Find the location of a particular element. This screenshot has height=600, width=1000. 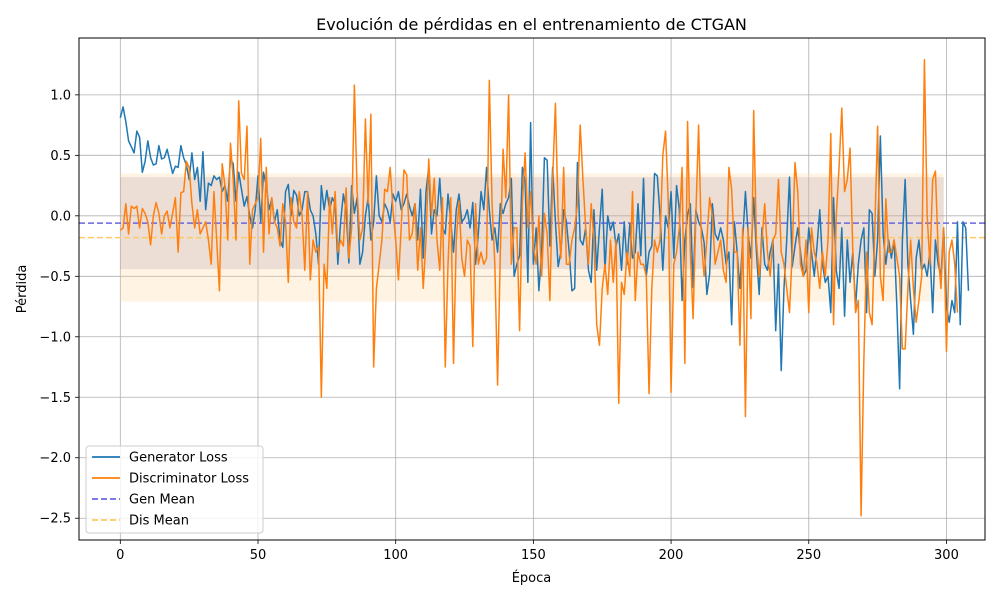

legend-label: Generator Loss is located at coordinates (178, 458).